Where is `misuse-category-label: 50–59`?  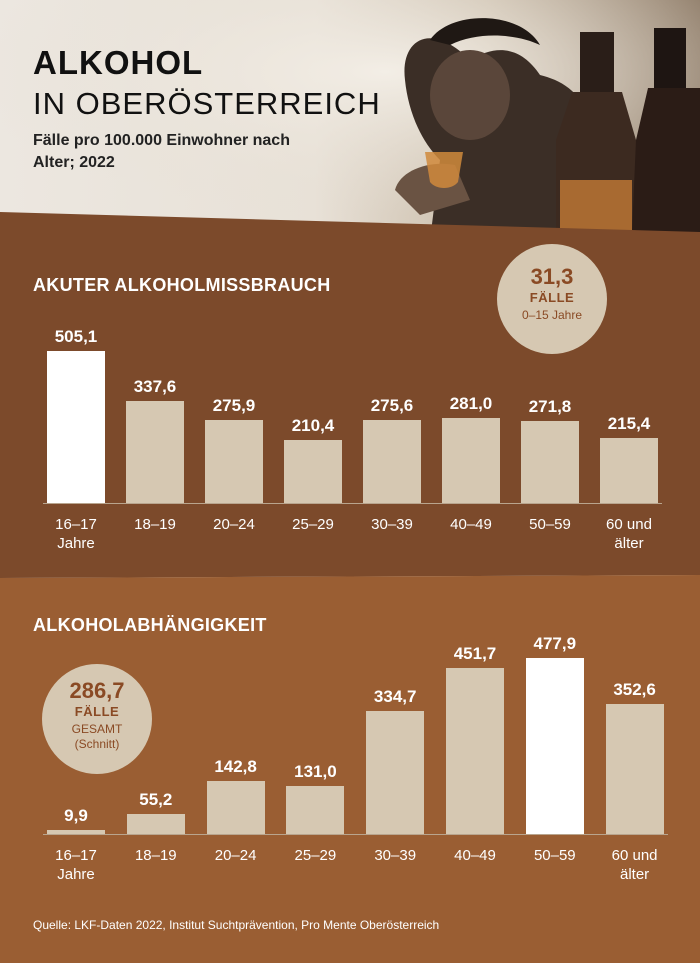 misuse-category-label: 50–59 is located at coordinates (550, 524).